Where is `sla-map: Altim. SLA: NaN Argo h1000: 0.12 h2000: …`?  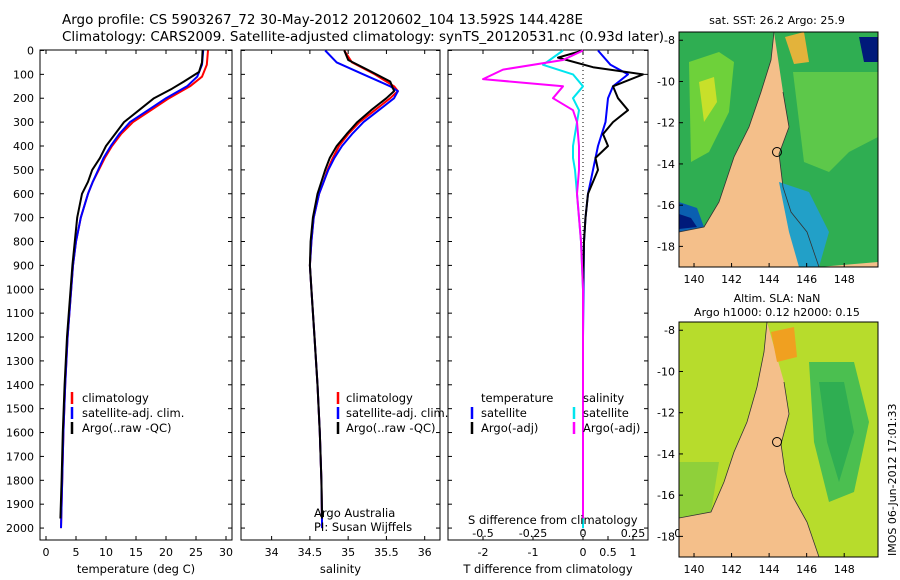
sla-map: Altim. SLA: NaN Argo h1000: 0.12 h2000: … is located at coordinates (768, 434).